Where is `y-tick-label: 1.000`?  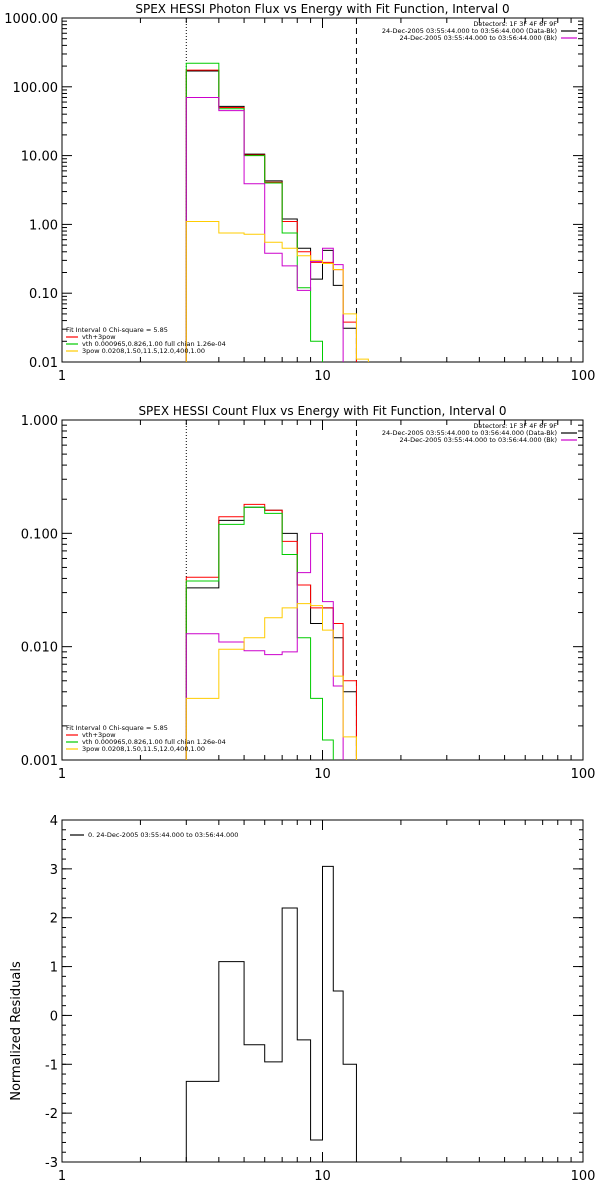
y-tick-label: 1.000 is located at coordinates (39, 421).